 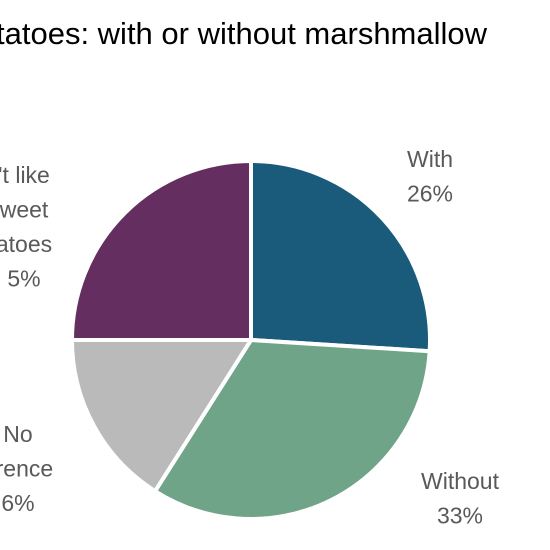 I want to click on slice-label-line: 26%, so click(x=430, y=194).